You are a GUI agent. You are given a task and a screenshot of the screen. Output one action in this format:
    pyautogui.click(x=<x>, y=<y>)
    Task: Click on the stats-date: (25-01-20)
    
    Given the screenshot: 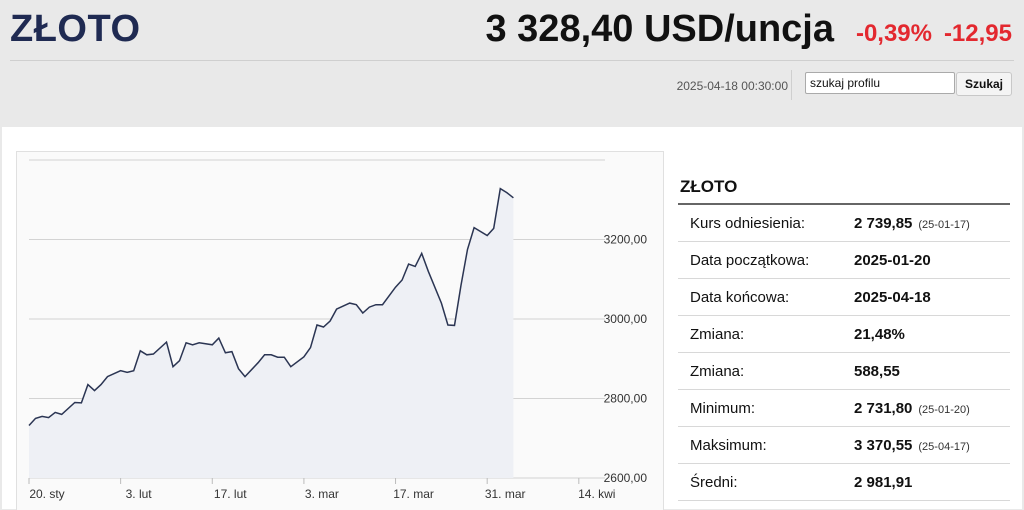 What is the action you would take?
    pyautogui.click(x=944, y=410)
    